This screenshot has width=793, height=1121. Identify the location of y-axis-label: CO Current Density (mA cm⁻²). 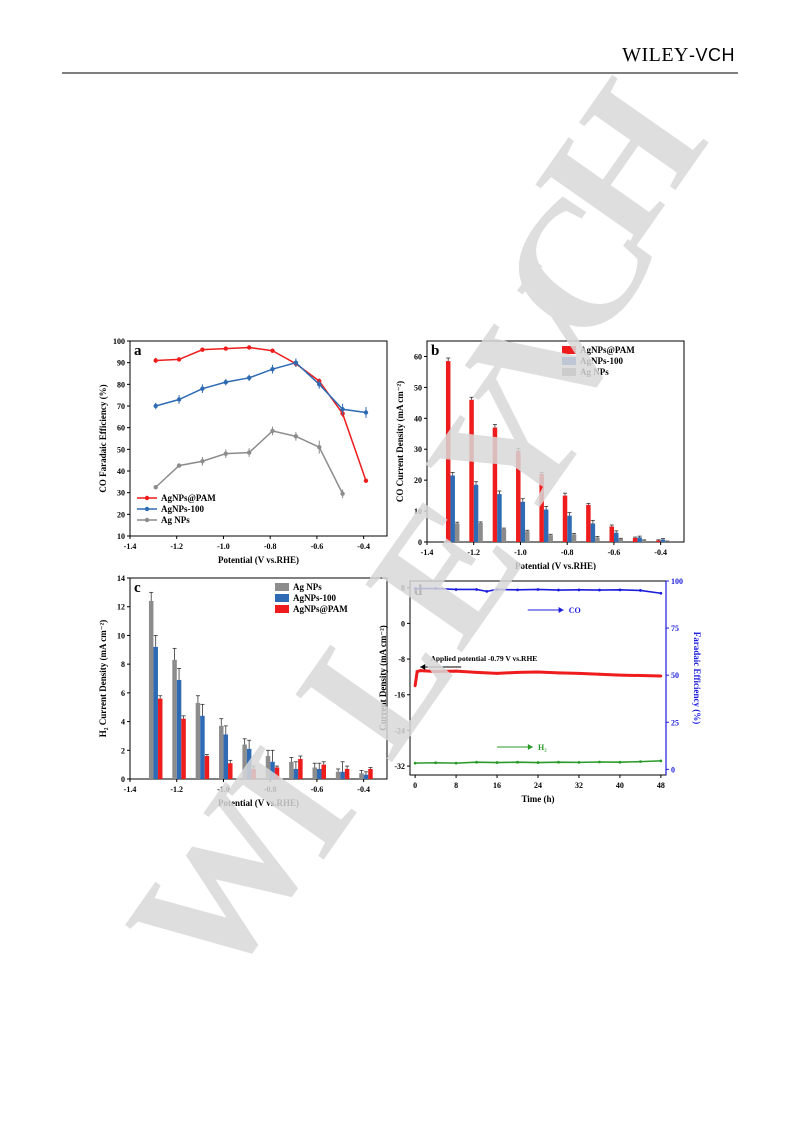
(400, 441).